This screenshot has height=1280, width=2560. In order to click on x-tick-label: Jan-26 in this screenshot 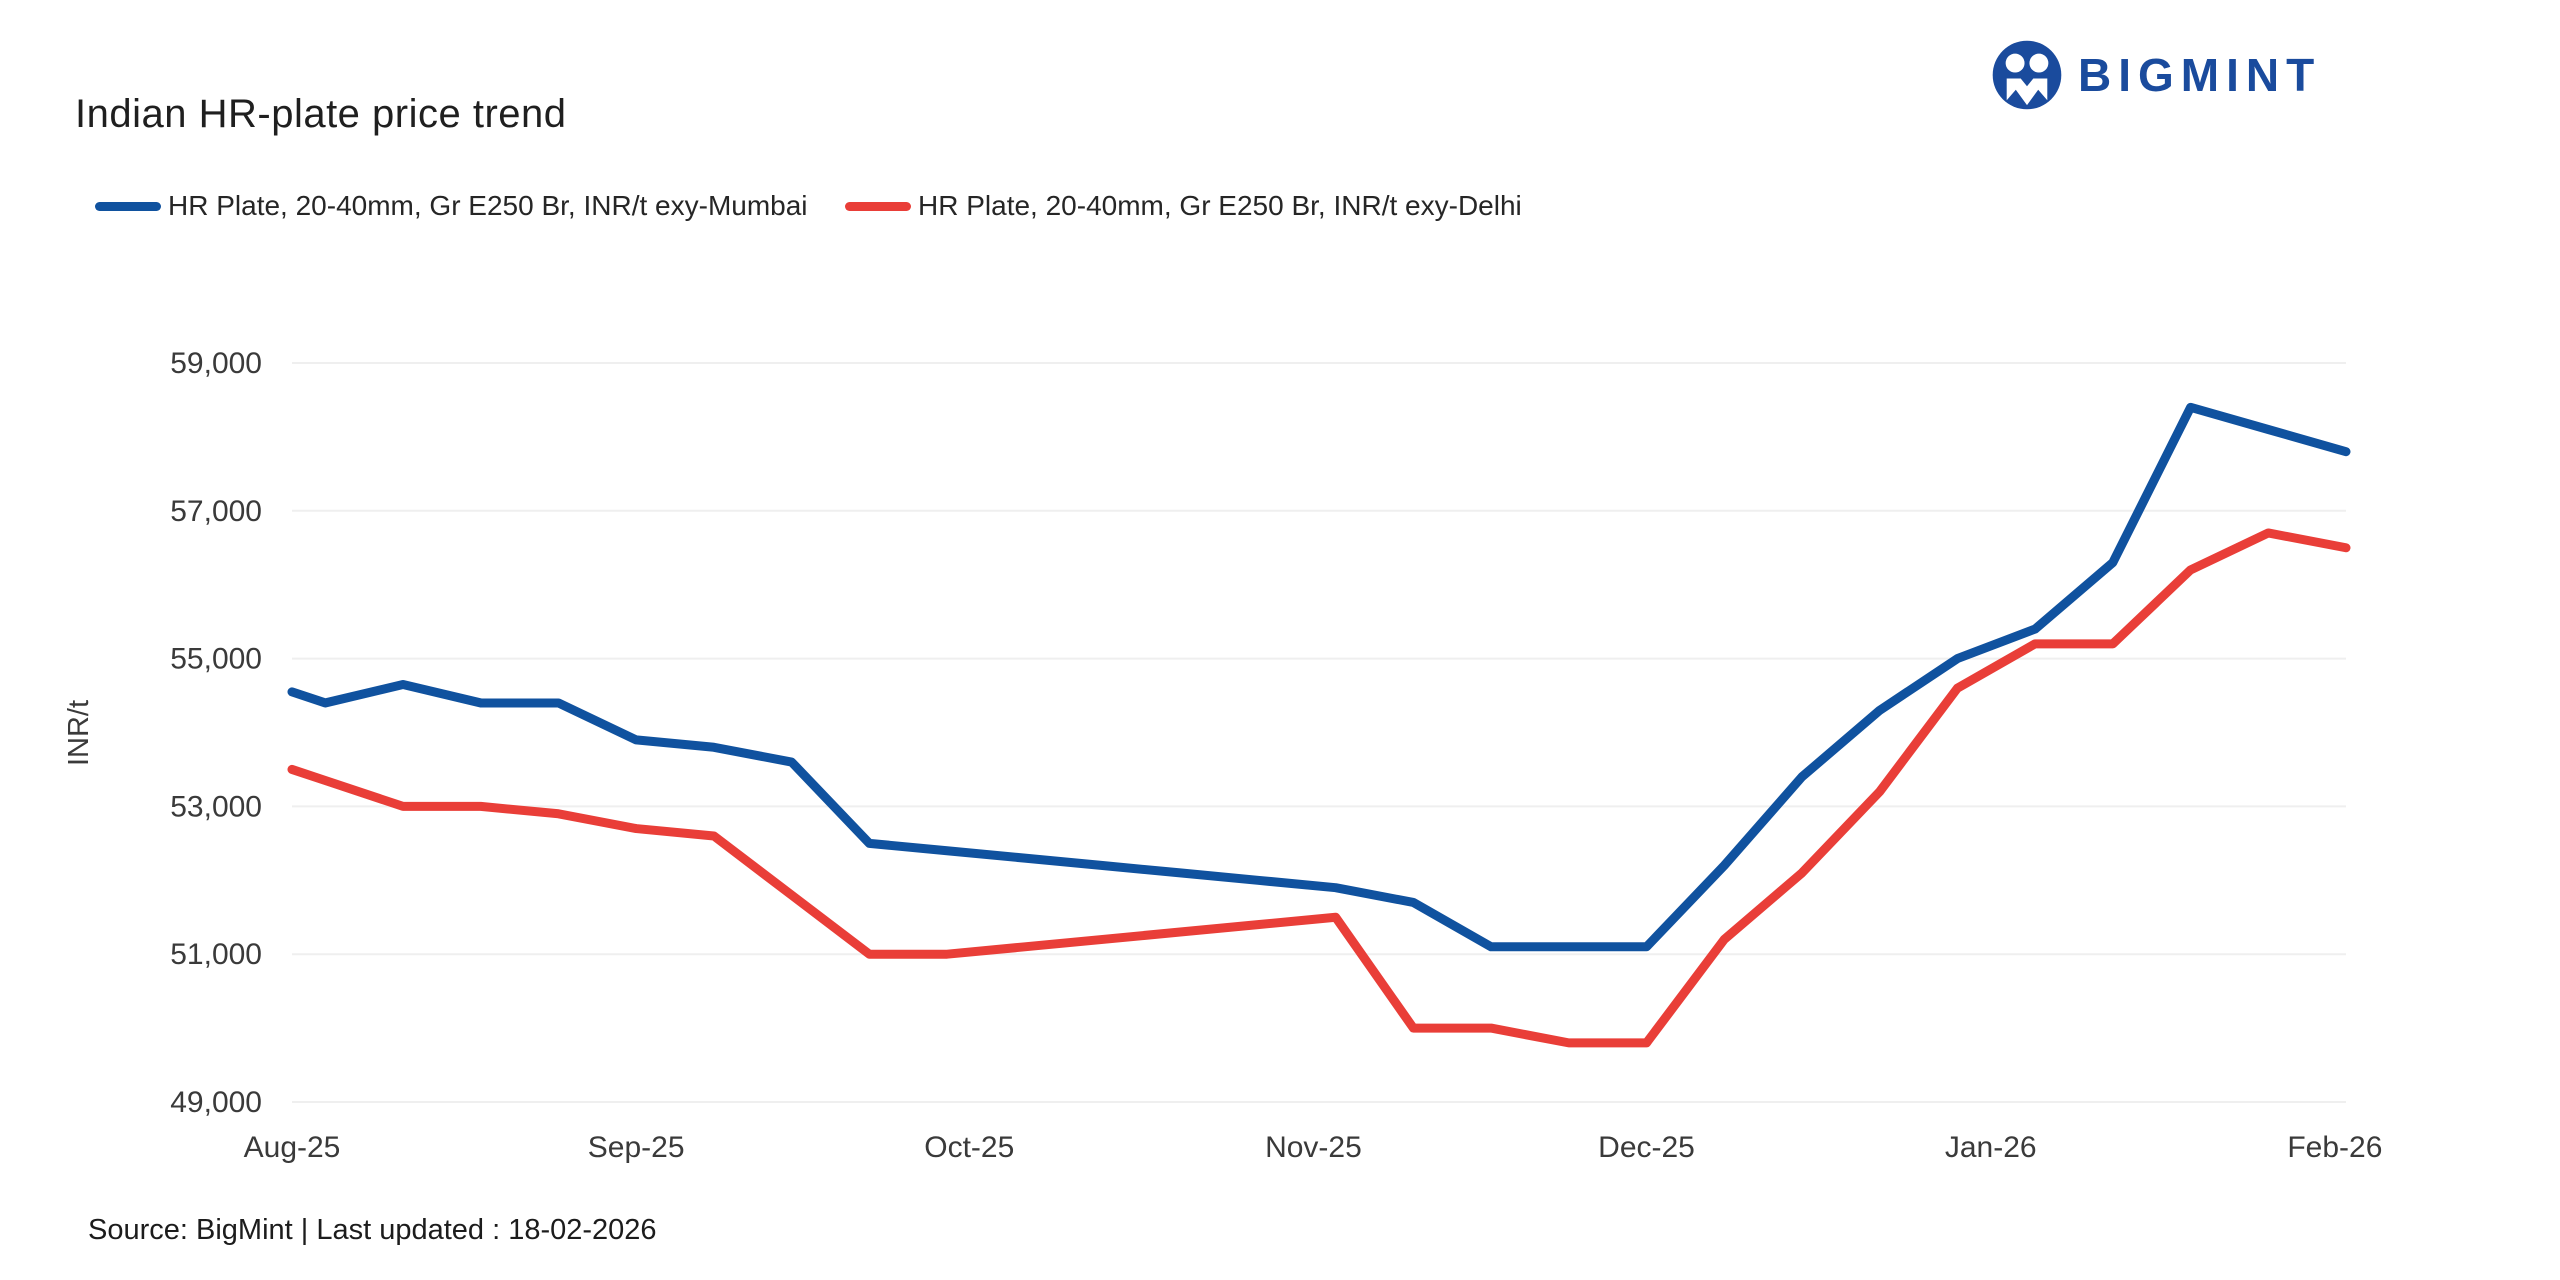, I will do `click(1991, 1147)`.